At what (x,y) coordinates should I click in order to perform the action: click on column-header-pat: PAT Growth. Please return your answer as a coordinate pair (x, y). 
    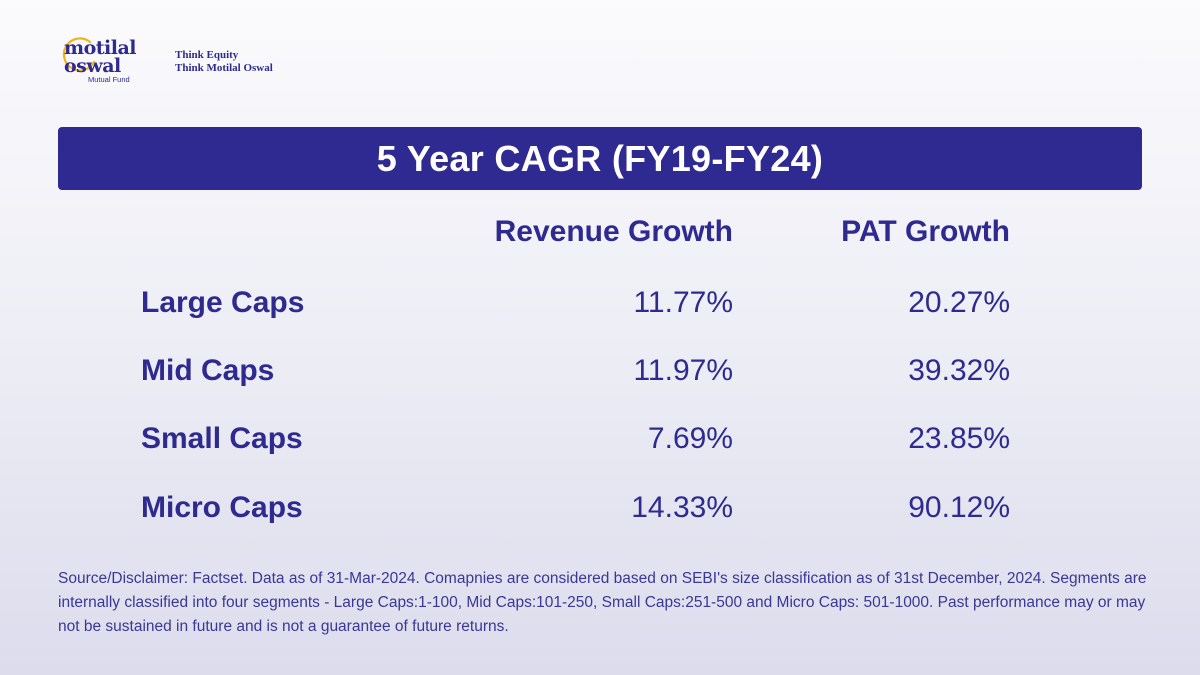
    Looking at the image, I should click on (925, 231).